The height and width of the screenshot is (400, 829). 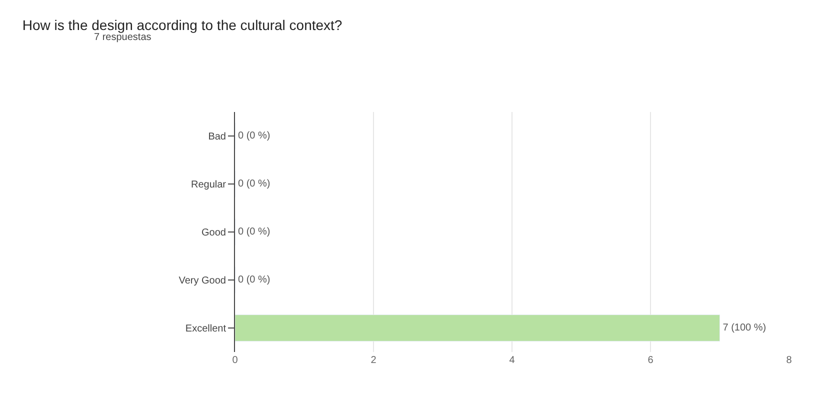 What do you see at coordinates (512, 360) in the screenshot?
I see `x-tick-label: 4` at bounding box center [512, 360].